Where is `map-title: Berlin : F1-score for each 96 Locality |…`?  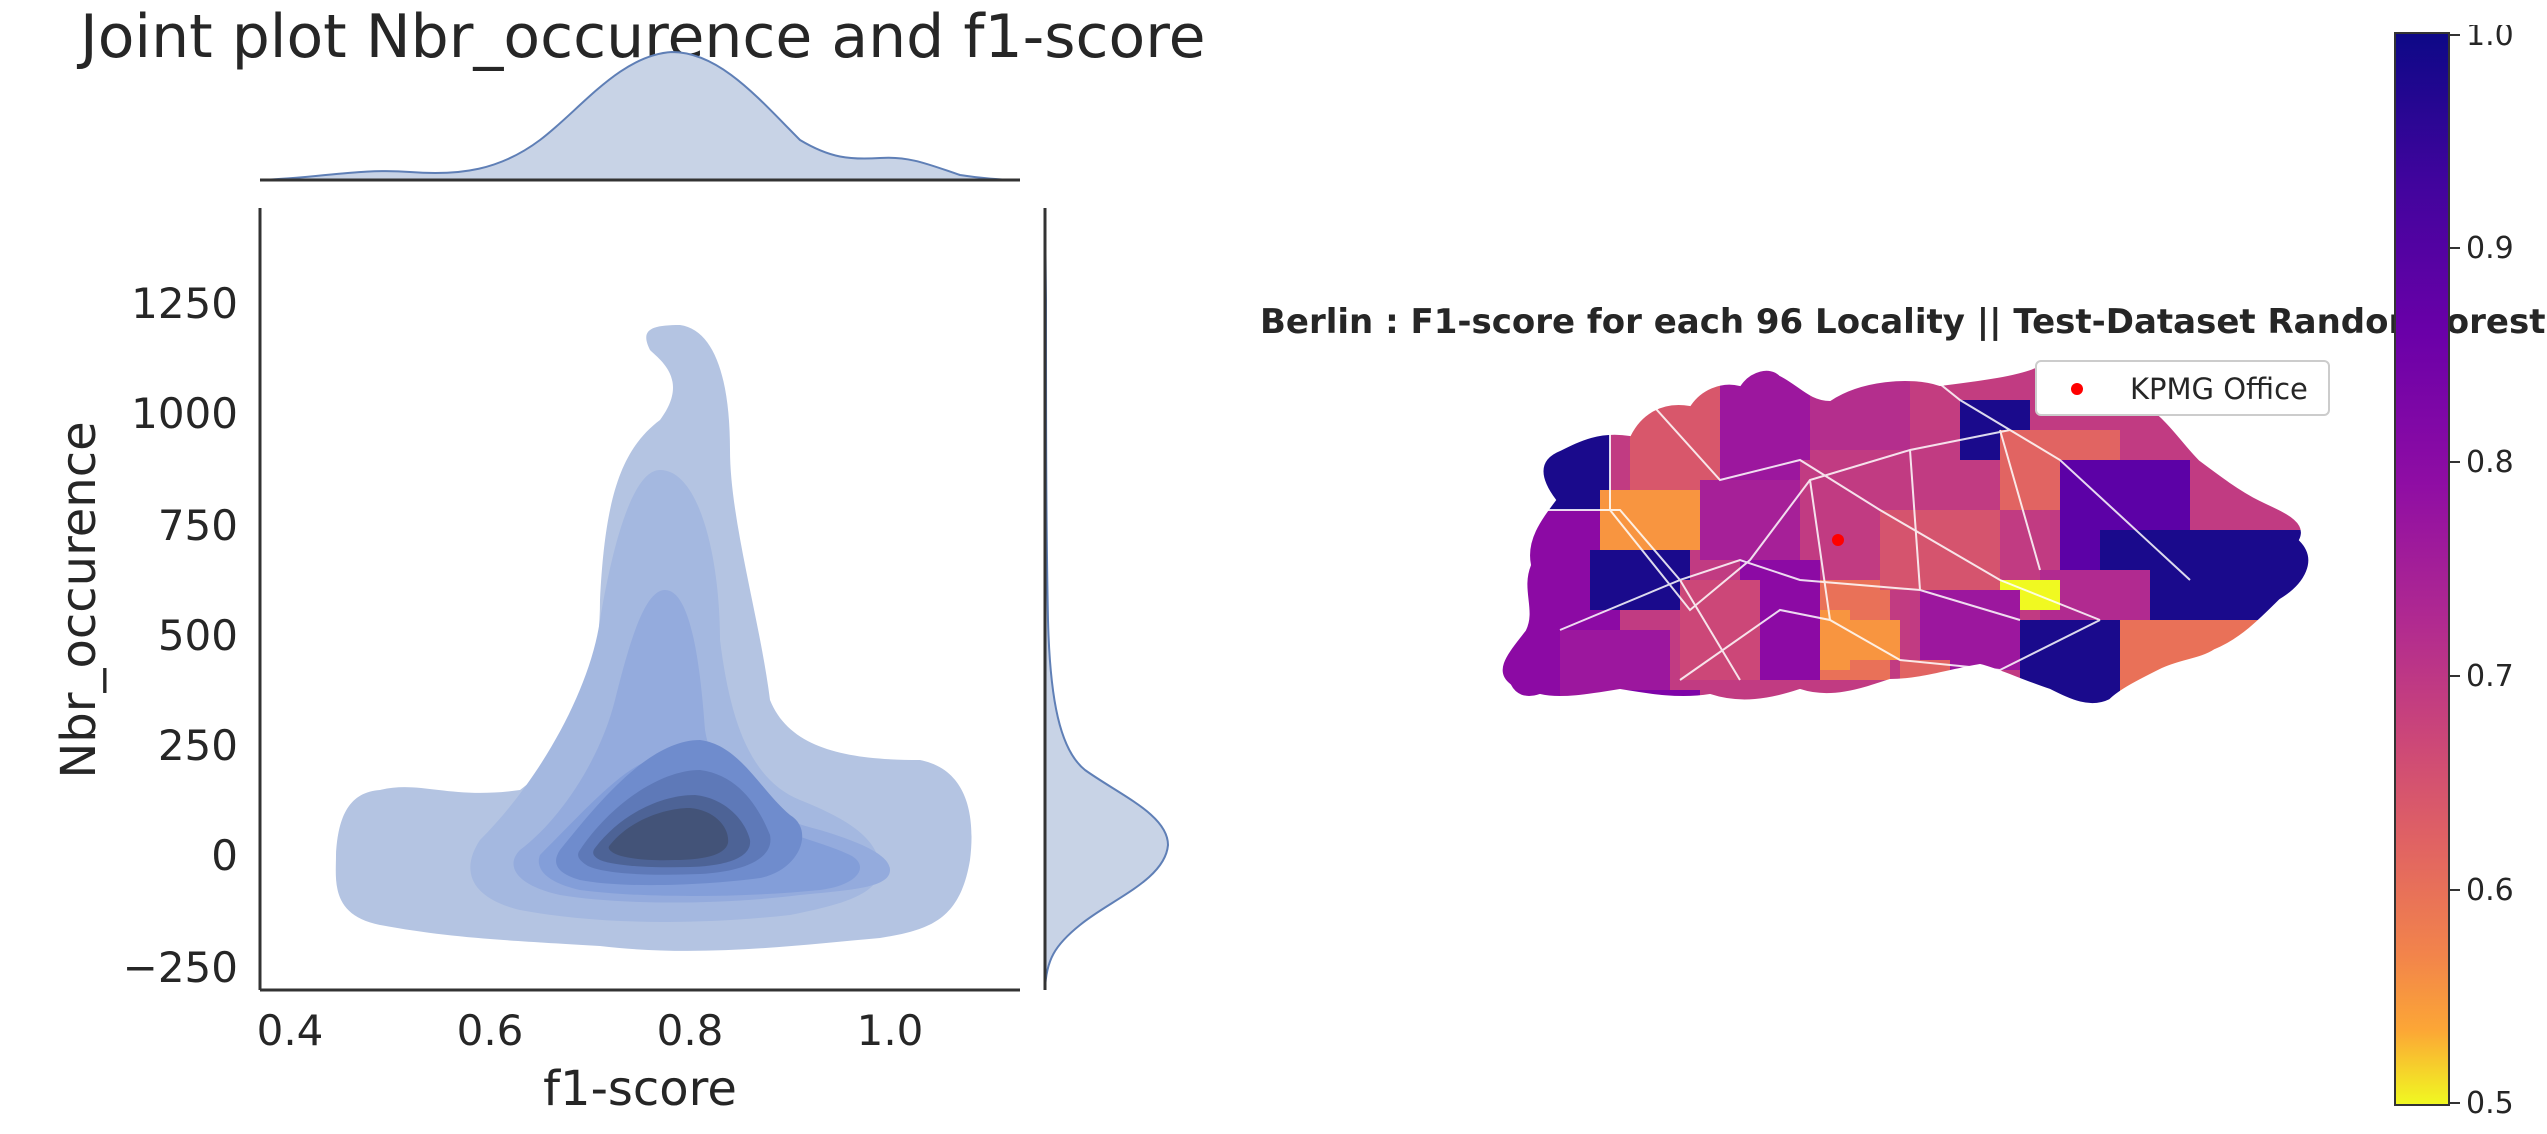 map-title: Berlin : F1-score for each 96 Locality |… is located at coordinates (1903, 322).